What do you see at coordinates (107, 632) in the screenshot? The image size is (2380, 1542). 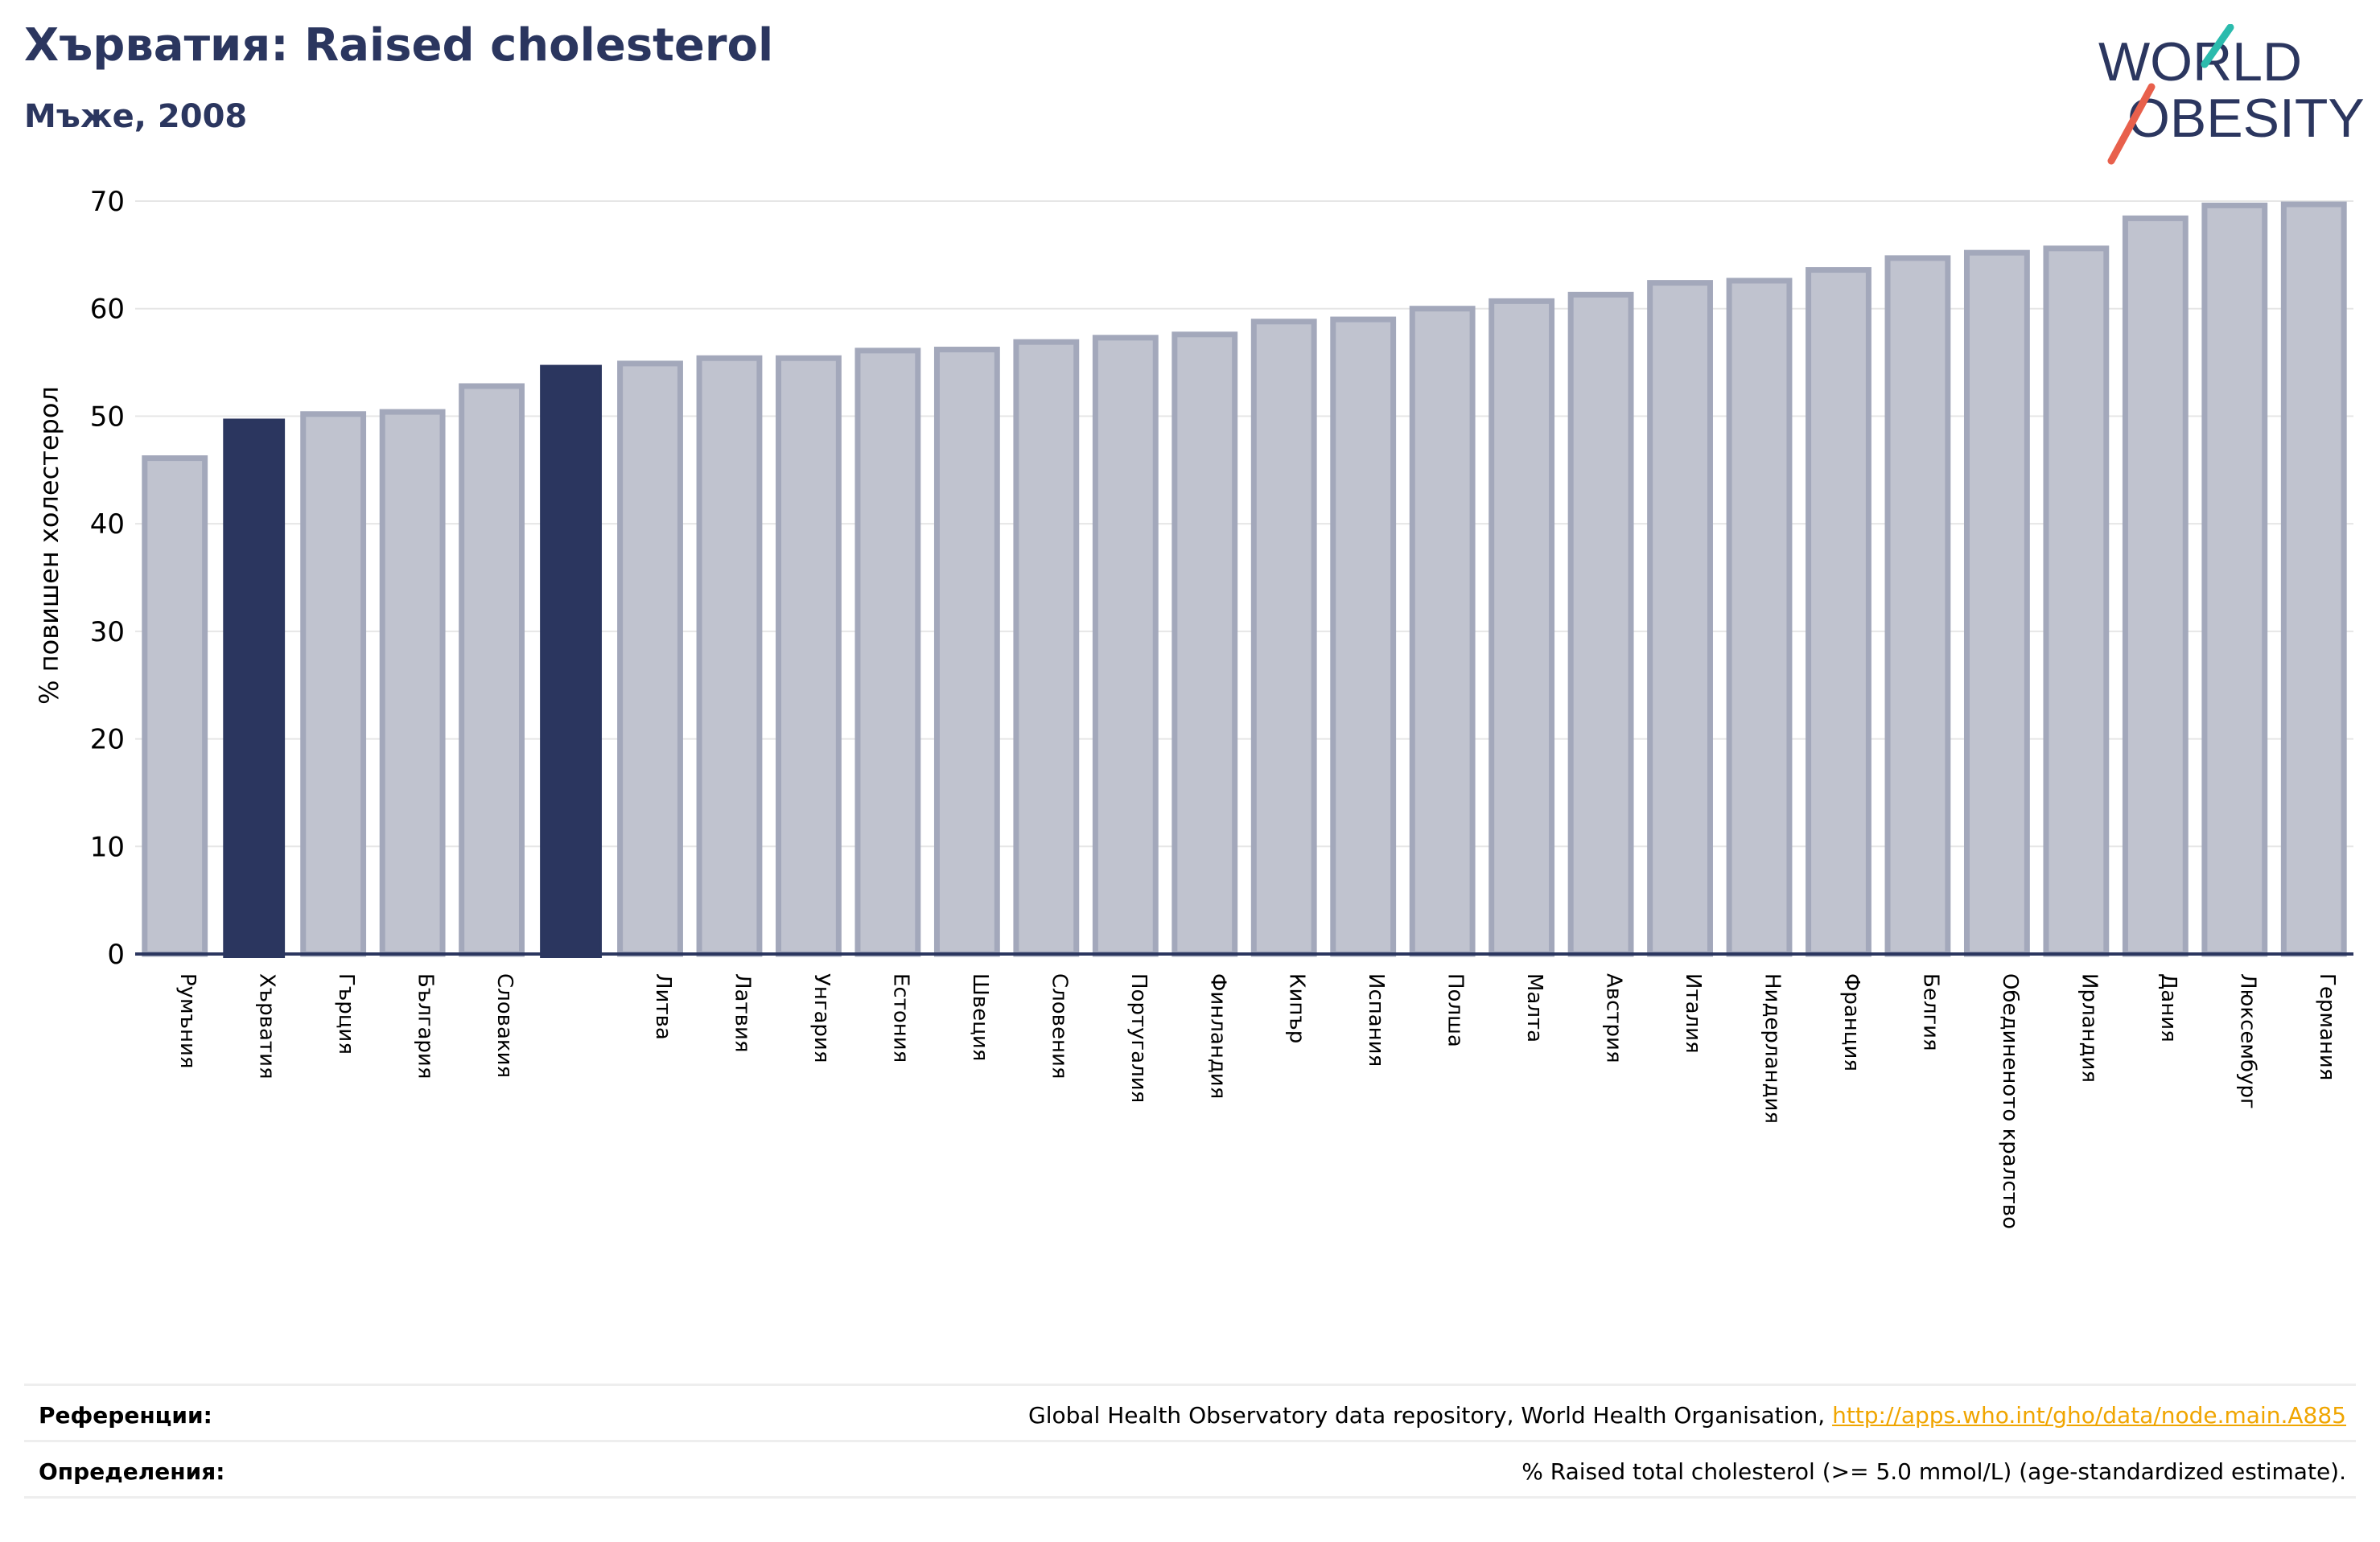 I see `y-tick-label: 30` at bounding box center [107, 632].